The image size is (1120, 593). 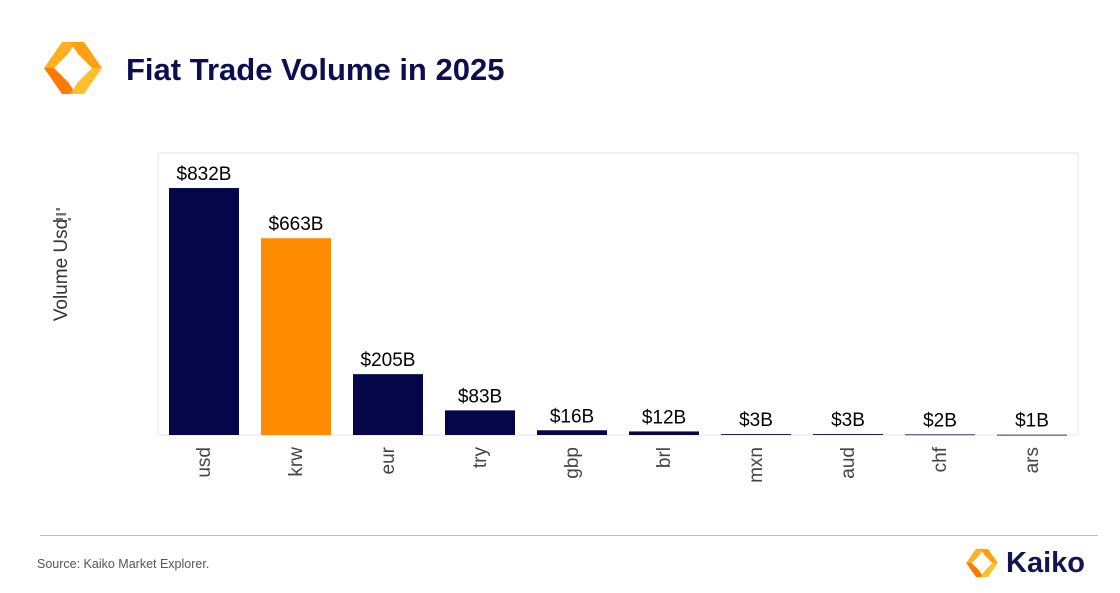 I want to click on x-tick-ars: ars, so click(x=1032, y=460).